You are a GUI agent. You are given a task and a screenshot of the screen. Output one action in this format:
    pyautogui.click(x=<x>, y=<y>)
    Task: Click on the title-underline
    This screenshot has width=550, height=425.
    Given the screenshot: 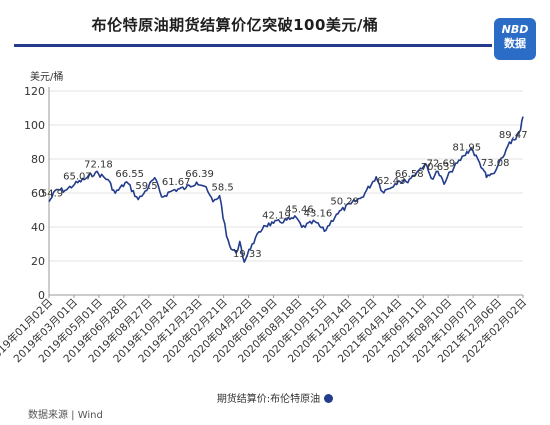 What is the action you would take?
    pyautogui.click(x=253, y=45)
    